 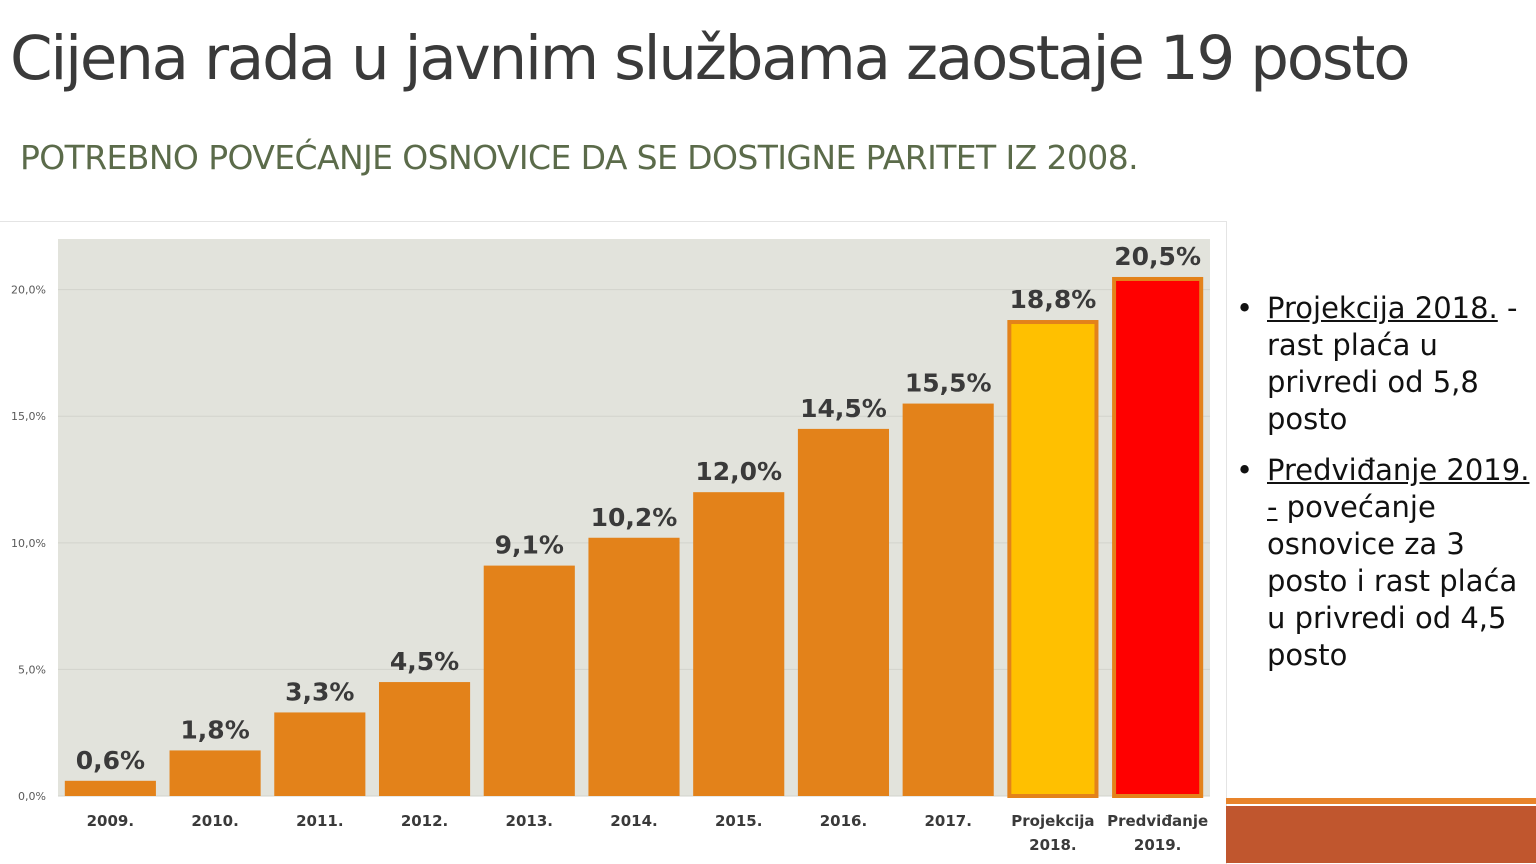 What do you see at coordinates (28, 416) in the screenshot?
I see `y-tick-label: 15,0%` at bounding box center [28, 416].